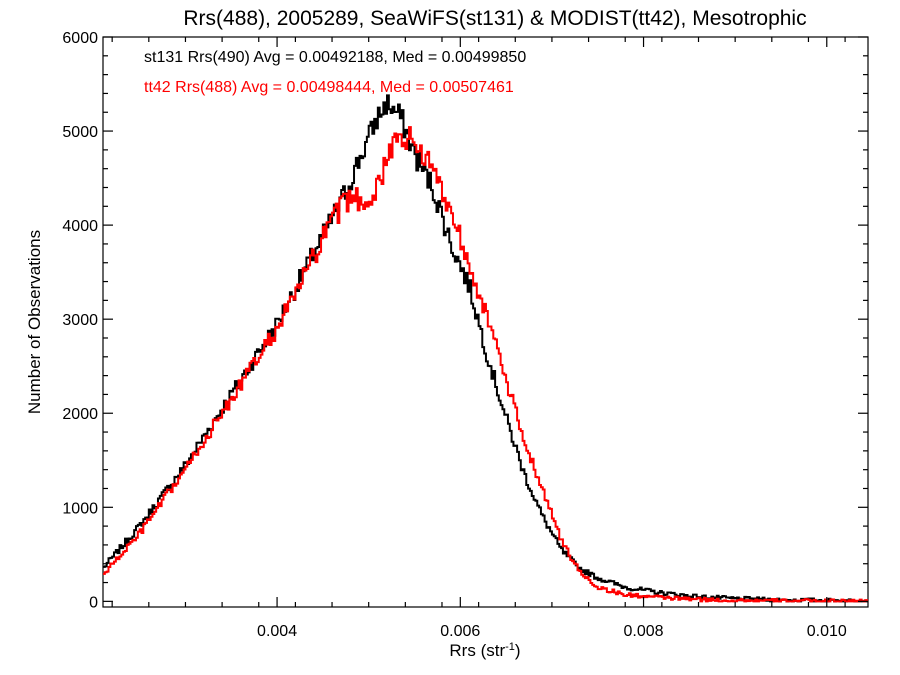 The height and width of the screenshot is (675, 900). What do you see at coordinates (477, 650) in the screenshot?
I see `x-axis-label-main: Rrs (str` at bounding box center [477, 650].